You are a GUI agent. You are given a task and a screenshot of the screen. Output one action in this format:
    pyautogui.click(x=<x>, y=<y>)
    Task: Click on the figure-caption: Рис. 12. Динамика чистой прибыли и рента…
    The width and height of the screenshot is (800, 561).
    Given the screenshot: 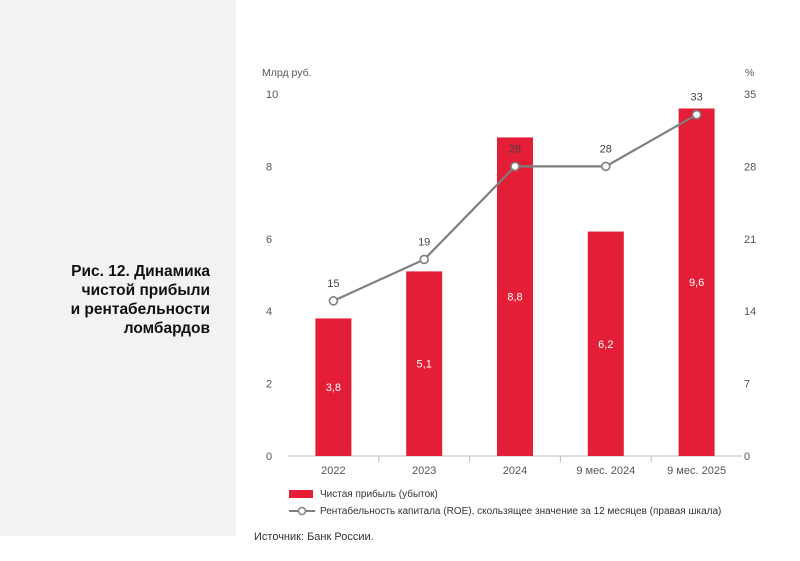 What is the action you would take?
    pyautogui.click(x=140, y=300)
    